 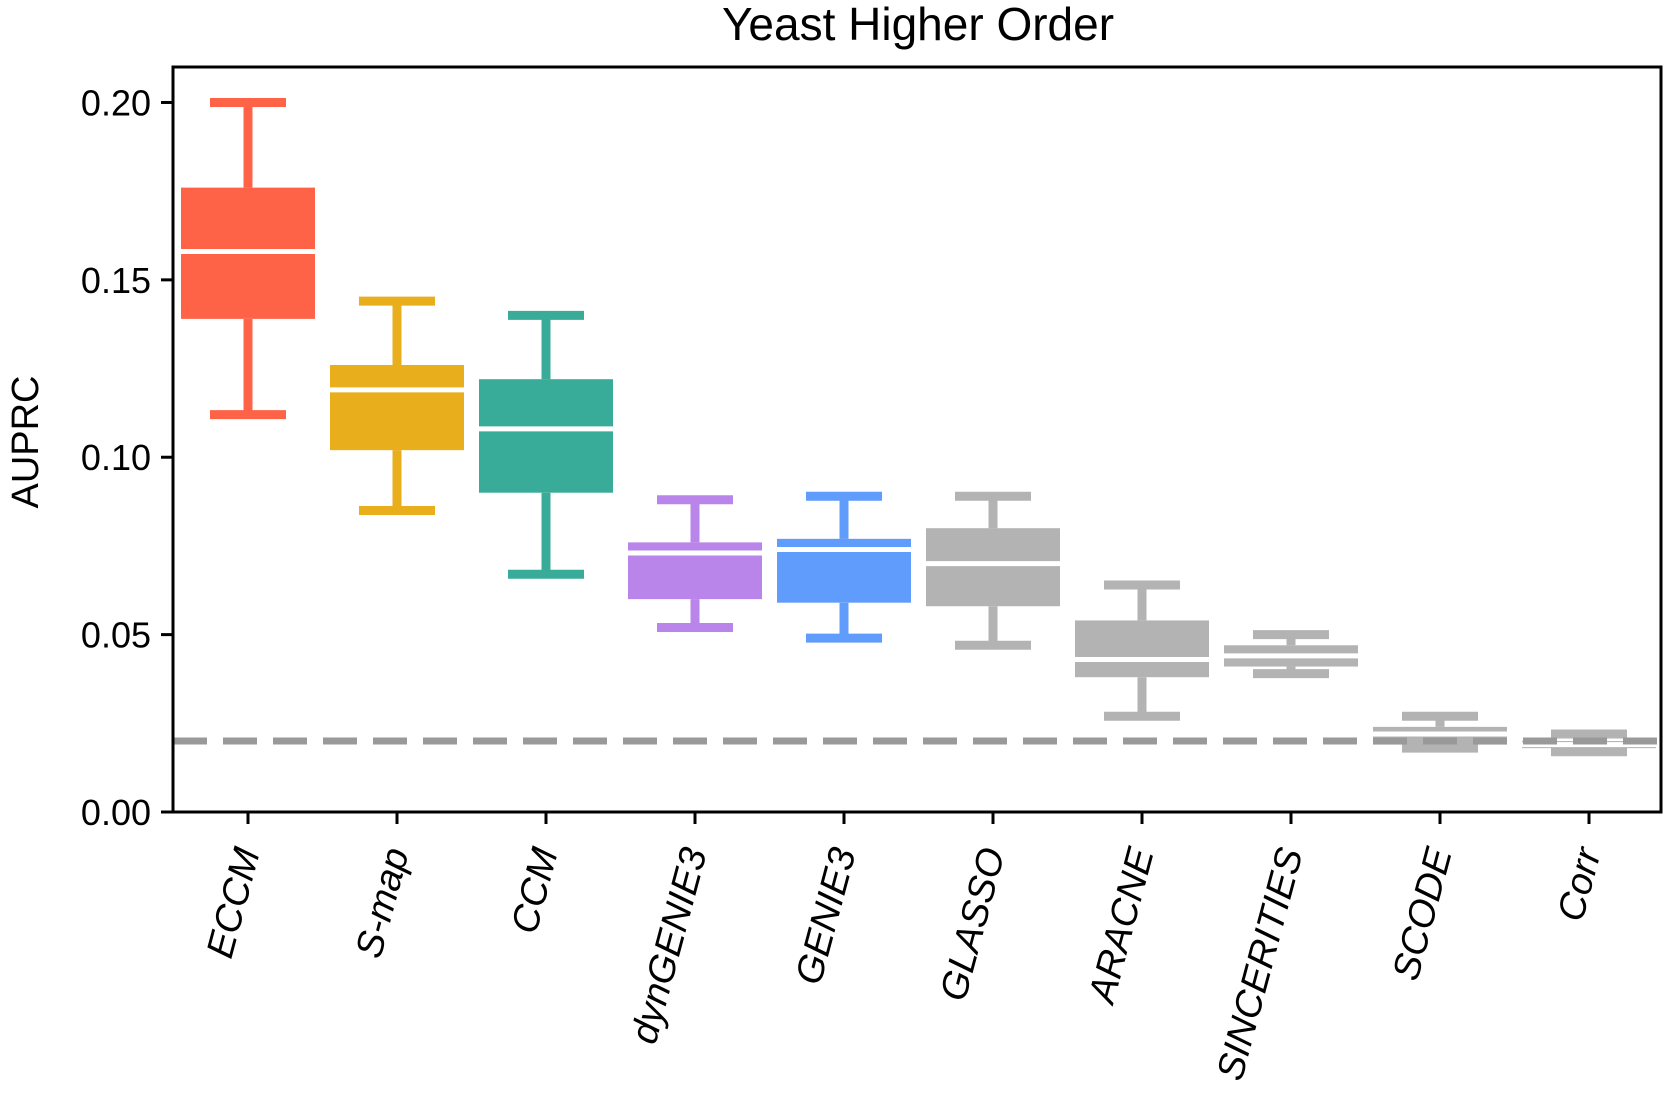 I want to click on box-s-map, so click(x=397, y=405).